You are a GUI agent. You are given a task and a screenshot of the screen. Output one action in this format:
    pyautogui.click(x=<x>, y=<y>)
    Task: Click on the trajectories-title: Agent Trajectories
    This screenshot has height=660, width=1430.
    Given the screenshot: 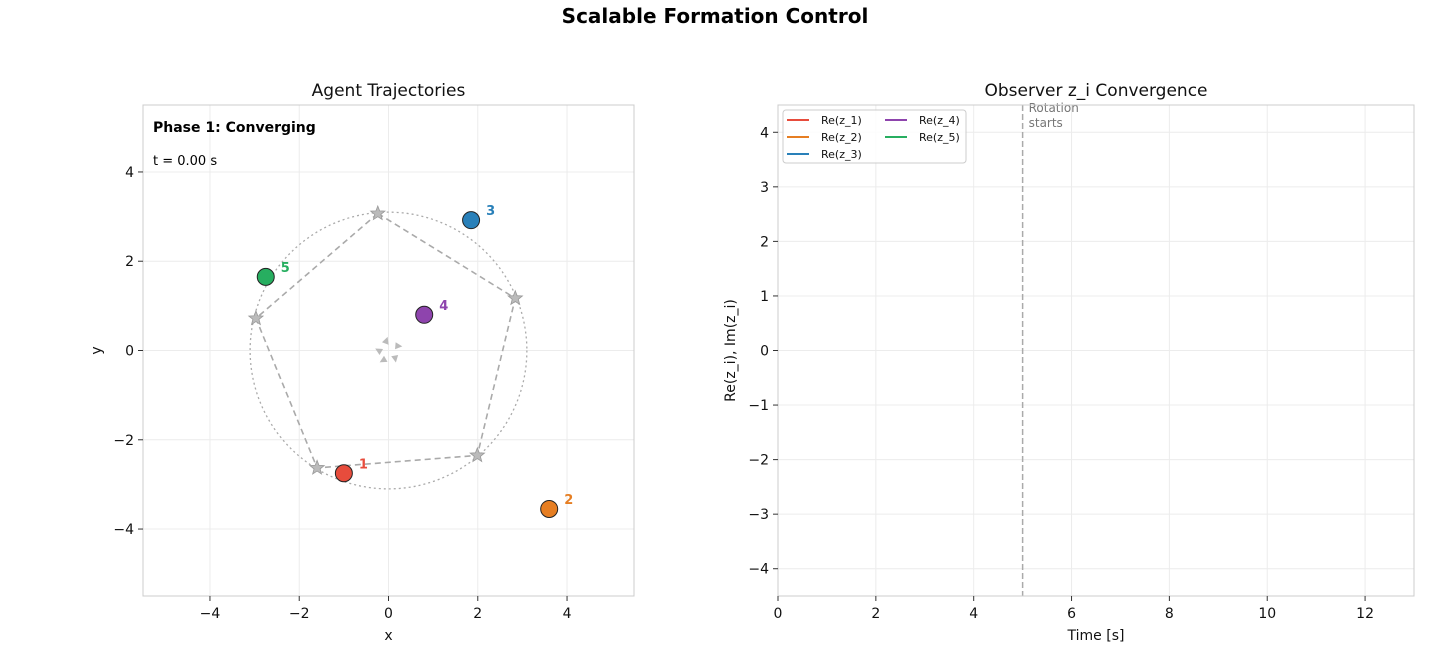 What is the action you would take?
    pyautogui.click(x=389, y=91)
    